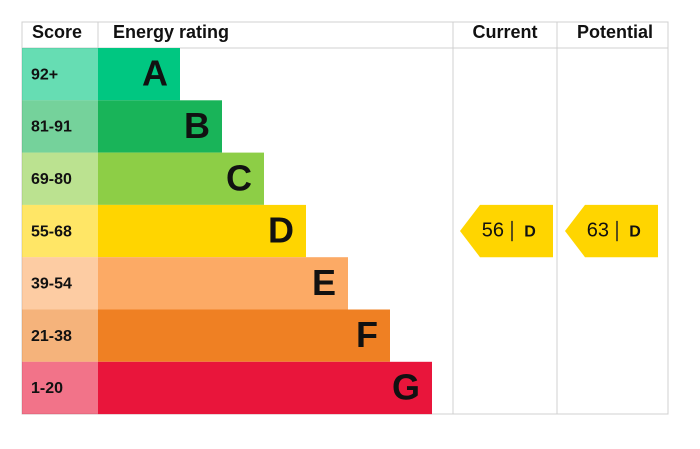 The width and height of the screenshot is (700, 449). Describe the element at coordinates (324, 282) in the screenshot. I see `band-letter: E` at that location.